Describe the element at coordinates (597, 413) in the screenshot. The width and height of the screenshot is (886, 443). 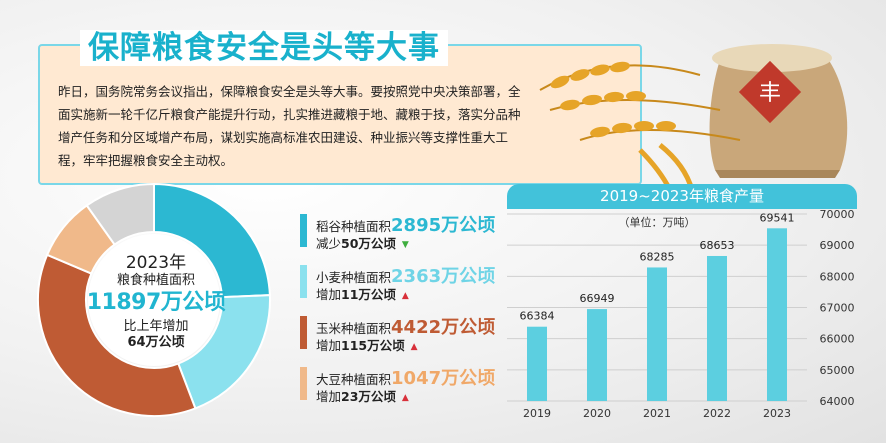
I see `x-tick-label: 2020` at that location.